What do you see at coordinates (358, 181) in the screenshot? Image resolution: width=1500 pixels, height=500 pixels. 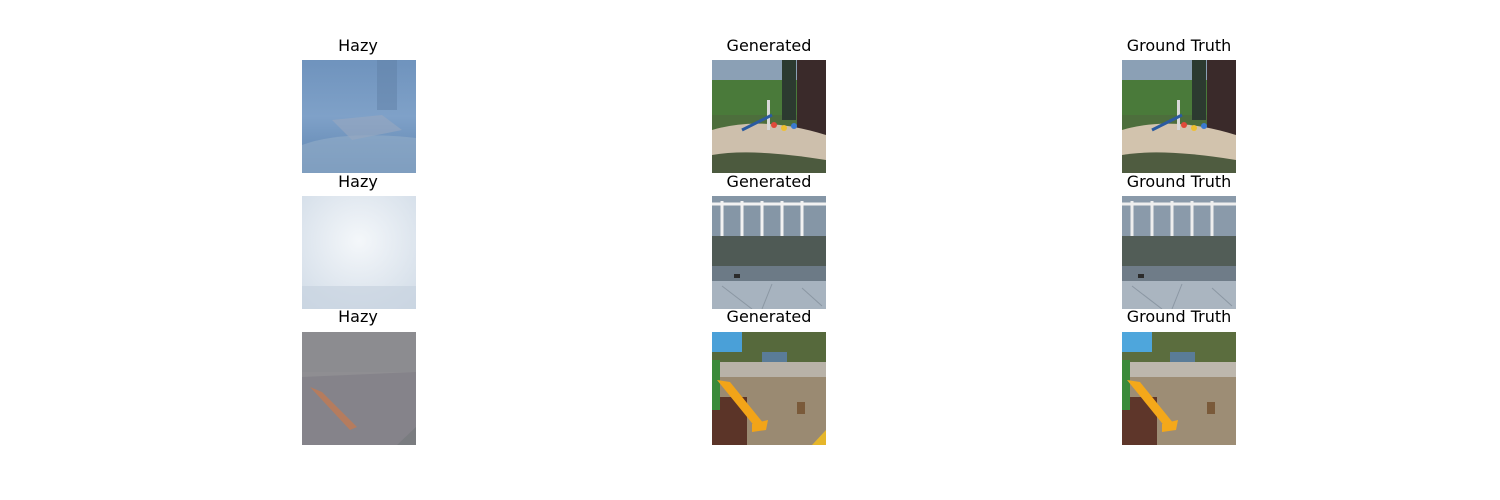 I see `panel-title-hazy-2: Hazy` at bounding box center [358, 181].